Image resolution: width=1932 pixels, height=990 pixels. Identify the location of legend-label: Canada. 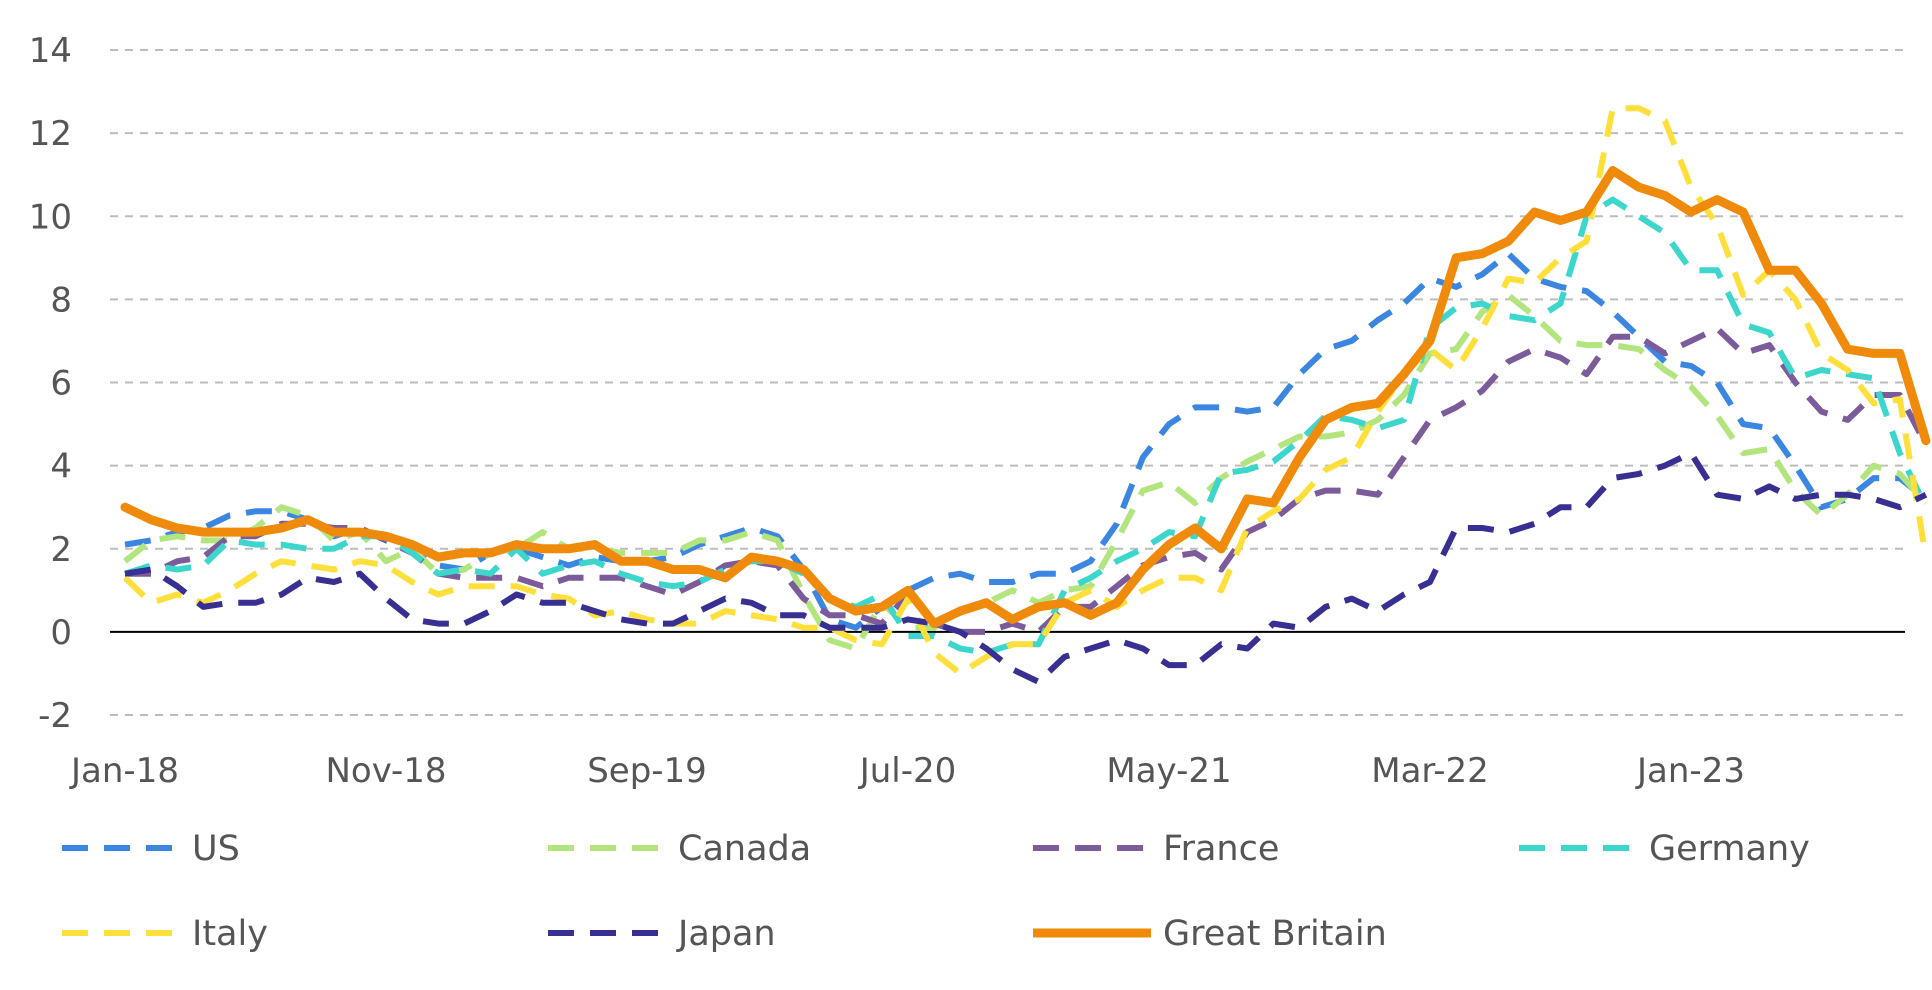
(744, 849).